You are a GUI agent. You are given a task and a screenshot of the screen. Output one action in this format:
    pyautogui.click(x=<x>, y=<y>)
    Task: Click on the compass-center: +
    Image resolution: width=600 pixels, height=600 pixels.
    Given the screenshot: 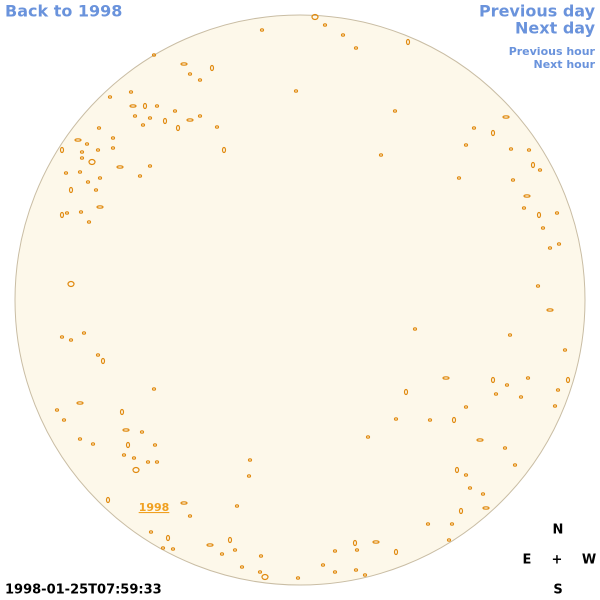 What is the action you would take?
    pyautogui.click(x=557, y=560)
    